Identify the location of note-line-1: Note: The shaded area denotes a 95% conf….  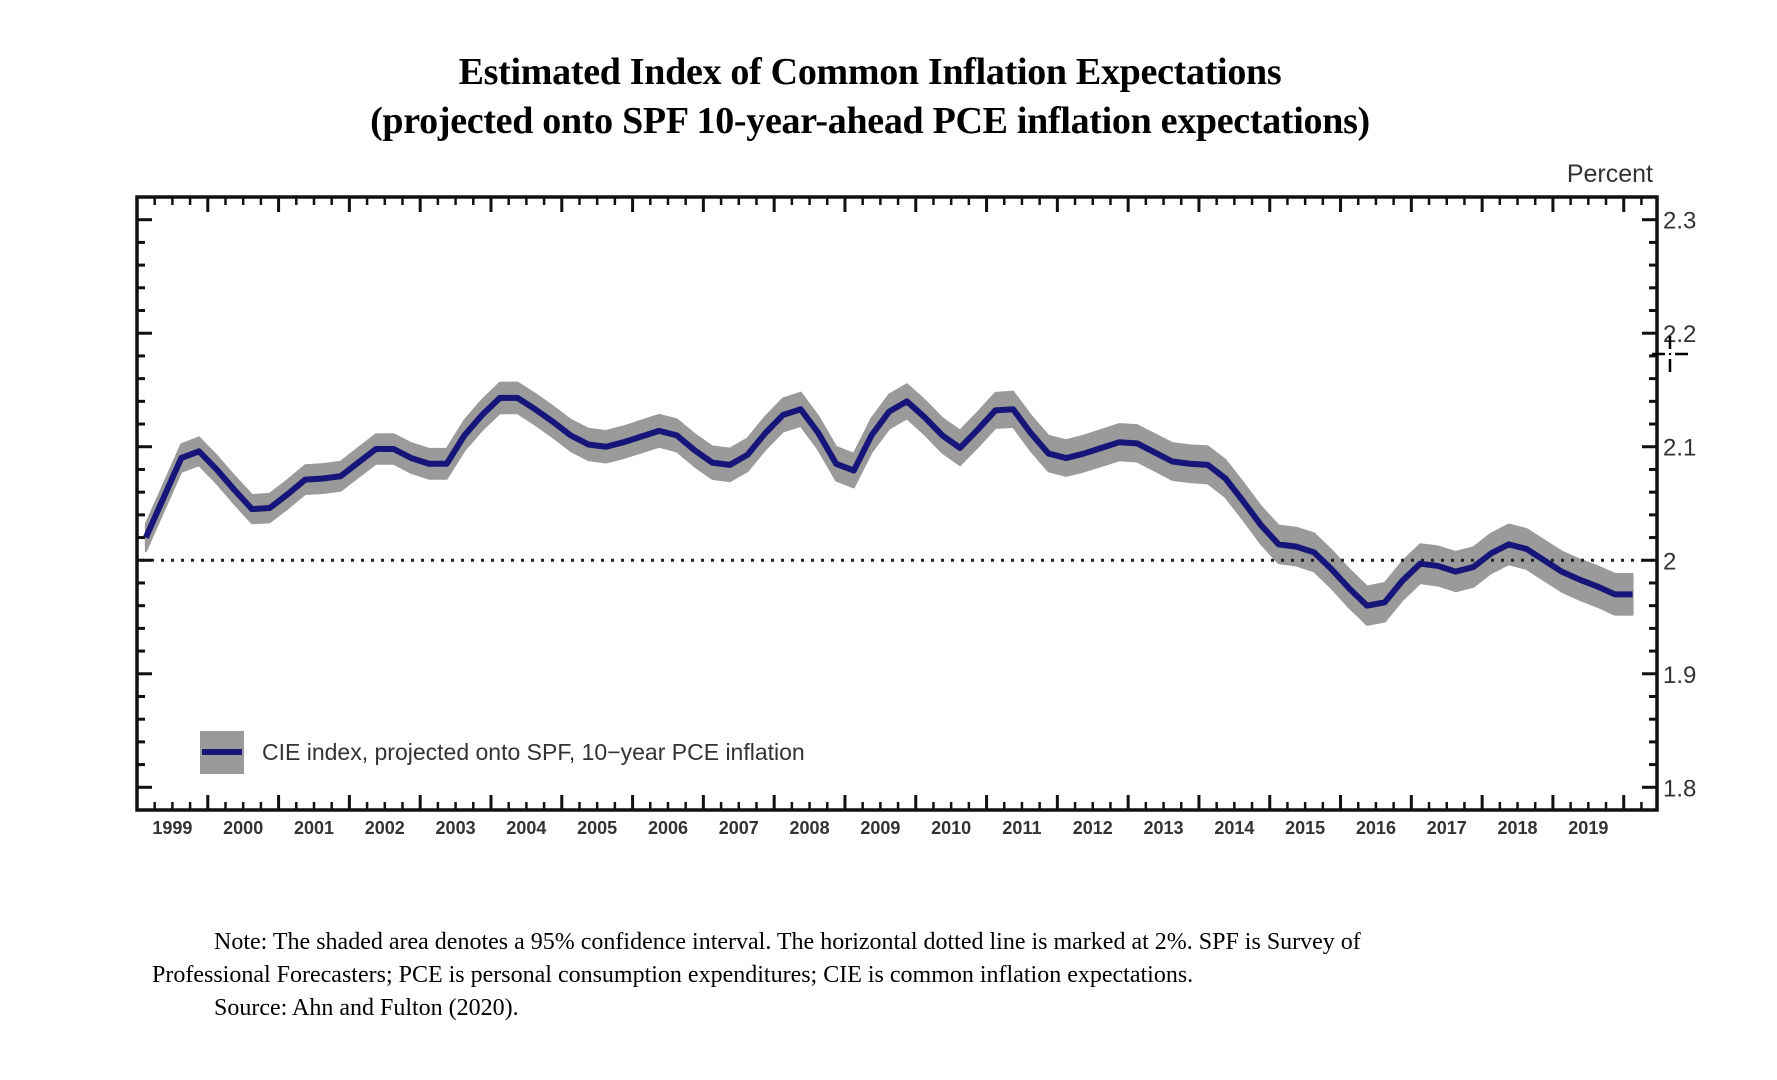
(787, 942).